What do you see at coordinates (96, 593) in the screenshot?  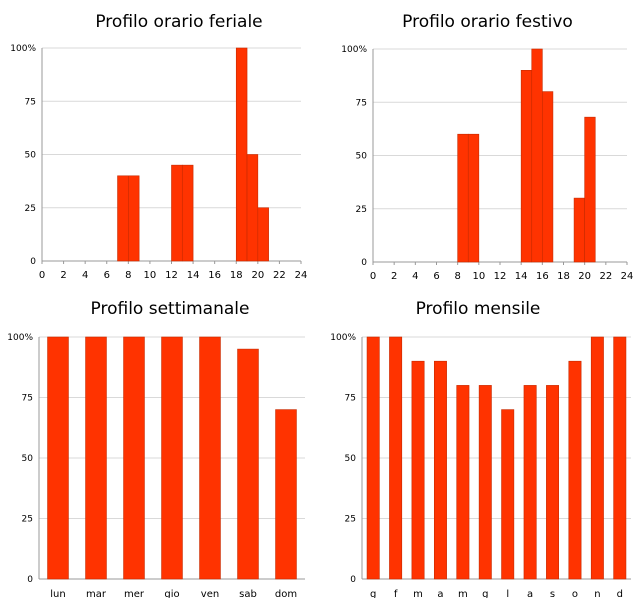 I see `x-tick-label: mar` at bounding box center [96, 593].